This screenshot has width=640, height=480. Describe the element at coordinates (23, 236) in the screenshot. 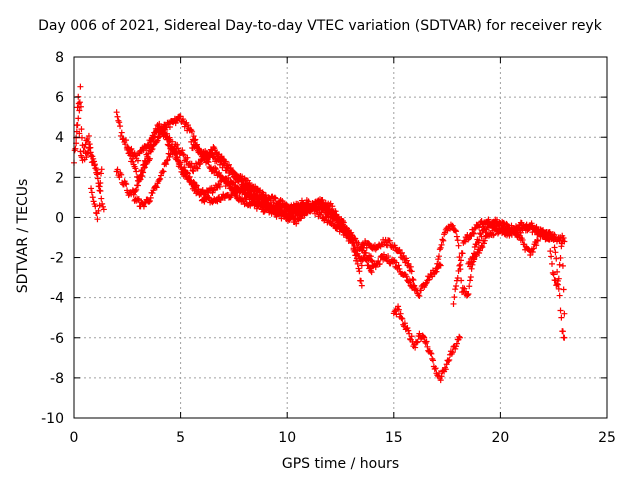

I see `y-axis-label: SDTVAR / TECUs` at that location.